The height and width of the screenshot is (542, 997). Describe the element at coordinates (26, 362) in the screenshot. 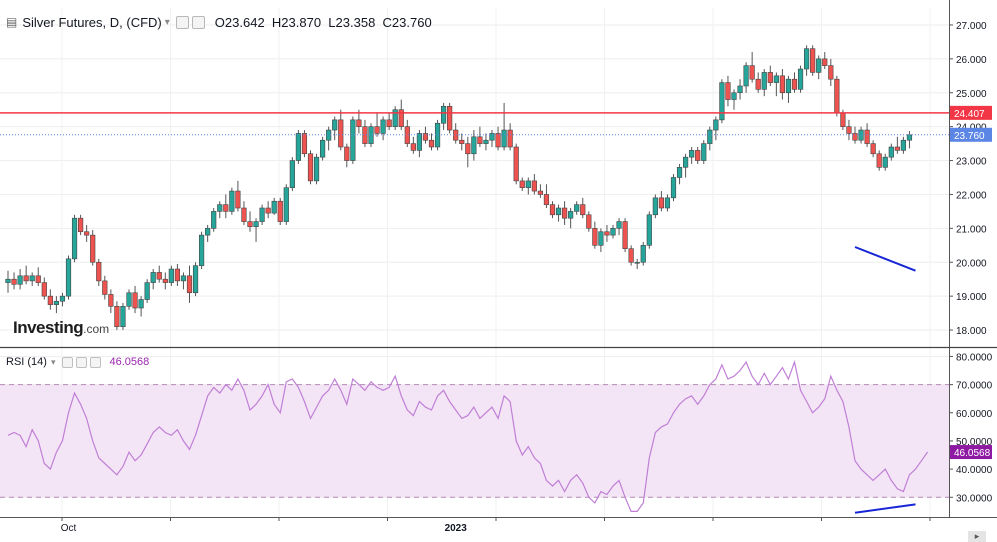

I see `rsi-title: RSI (14)` at that location.